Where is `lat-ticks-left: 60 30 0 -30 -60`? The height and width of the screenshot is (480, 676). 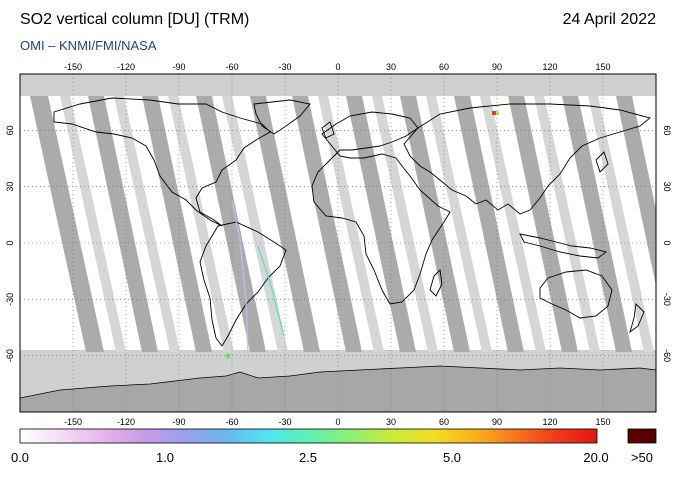
lat-ticks-left: 60 30 0 -30 -60 is located at coordinates (10, 243).